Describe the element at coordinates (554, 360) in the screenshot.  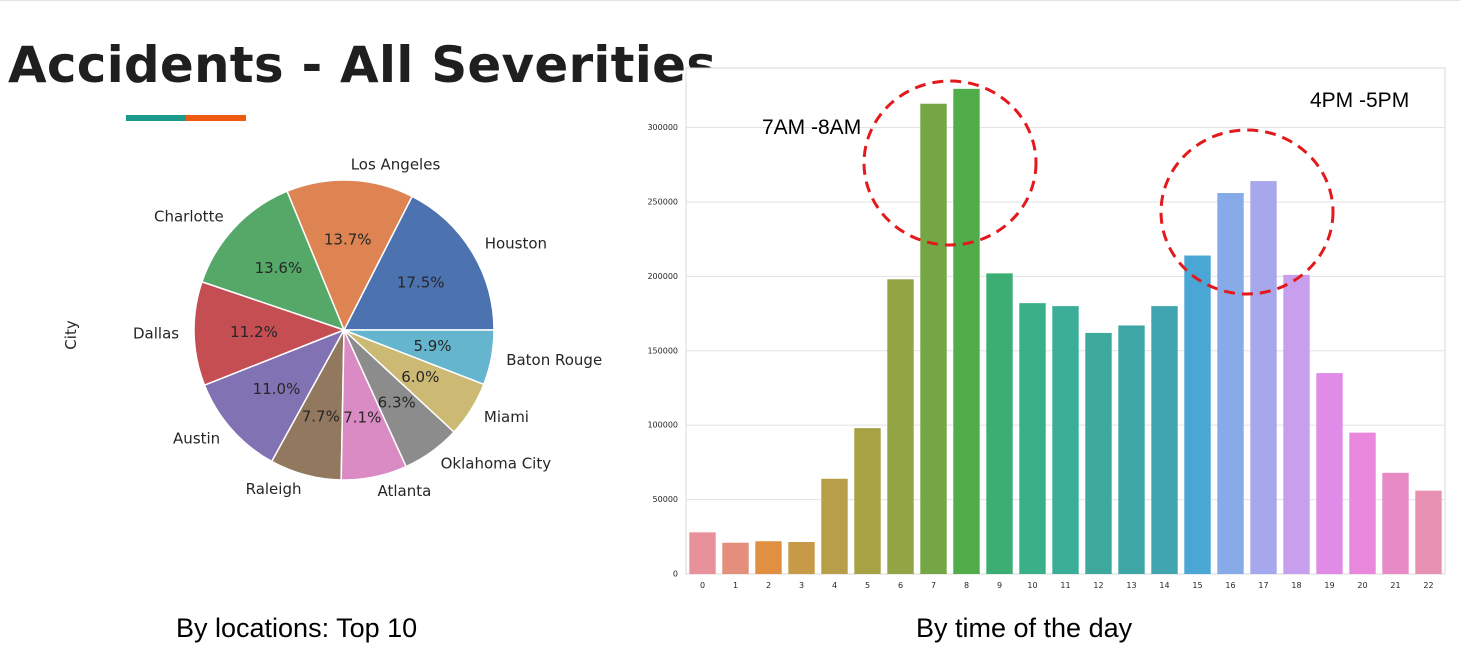
I see `pie-label: Baton Rouge` at that location.